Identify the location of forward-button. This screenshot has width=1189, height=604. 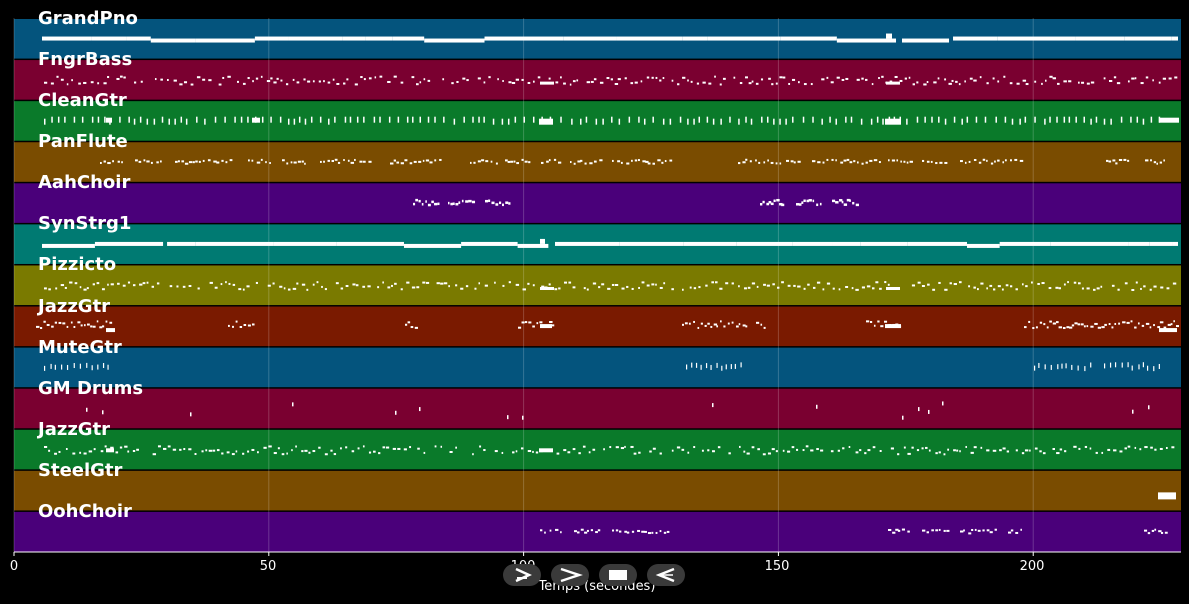
(570, 575).